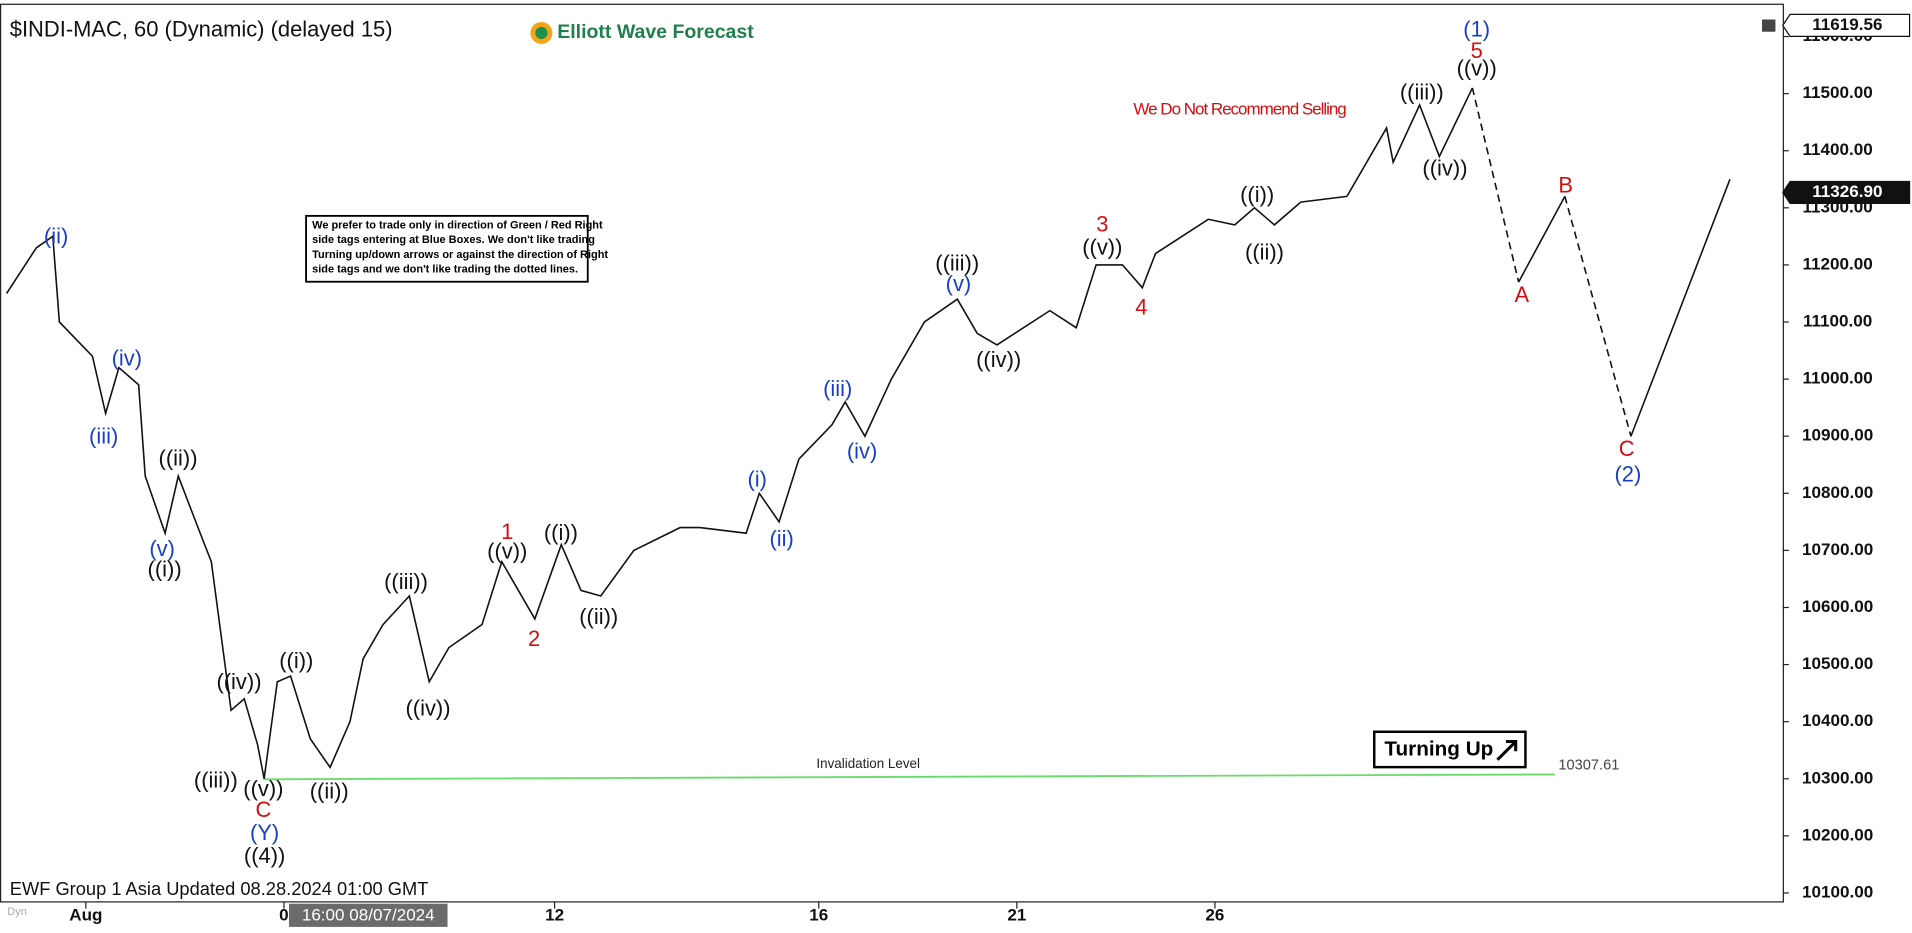  I want to click on price-tag: 11326.90, so click(1847, 191).